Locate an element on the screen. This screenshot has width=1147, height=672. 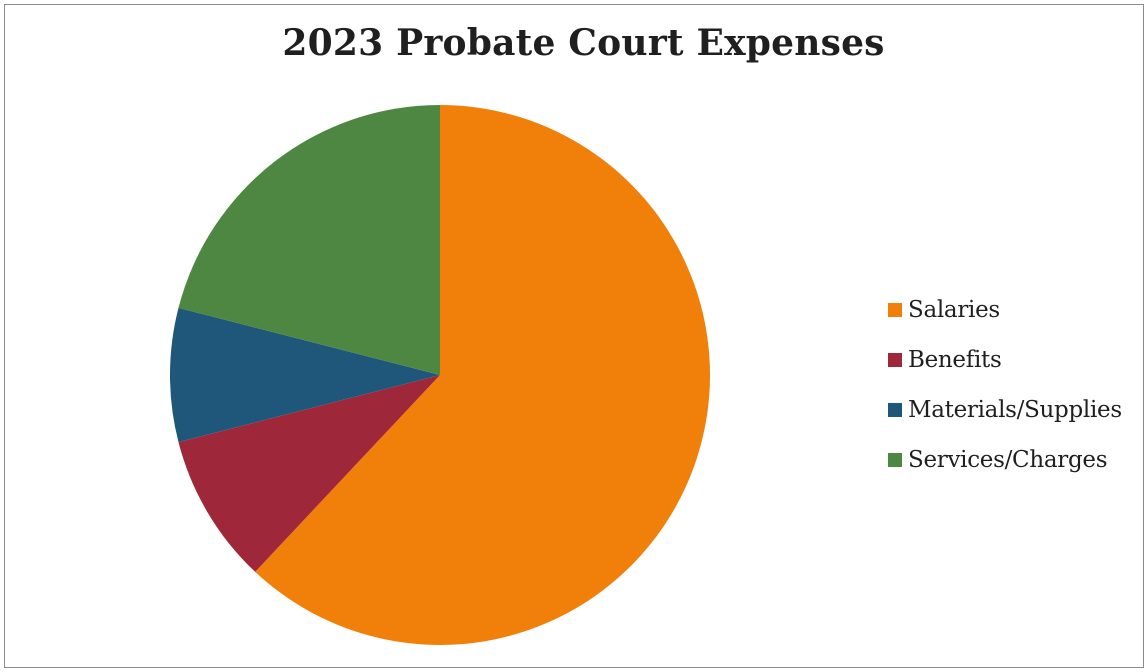
legend-label-services-charges: Services/Charges is located at coordinates (1008, 460).